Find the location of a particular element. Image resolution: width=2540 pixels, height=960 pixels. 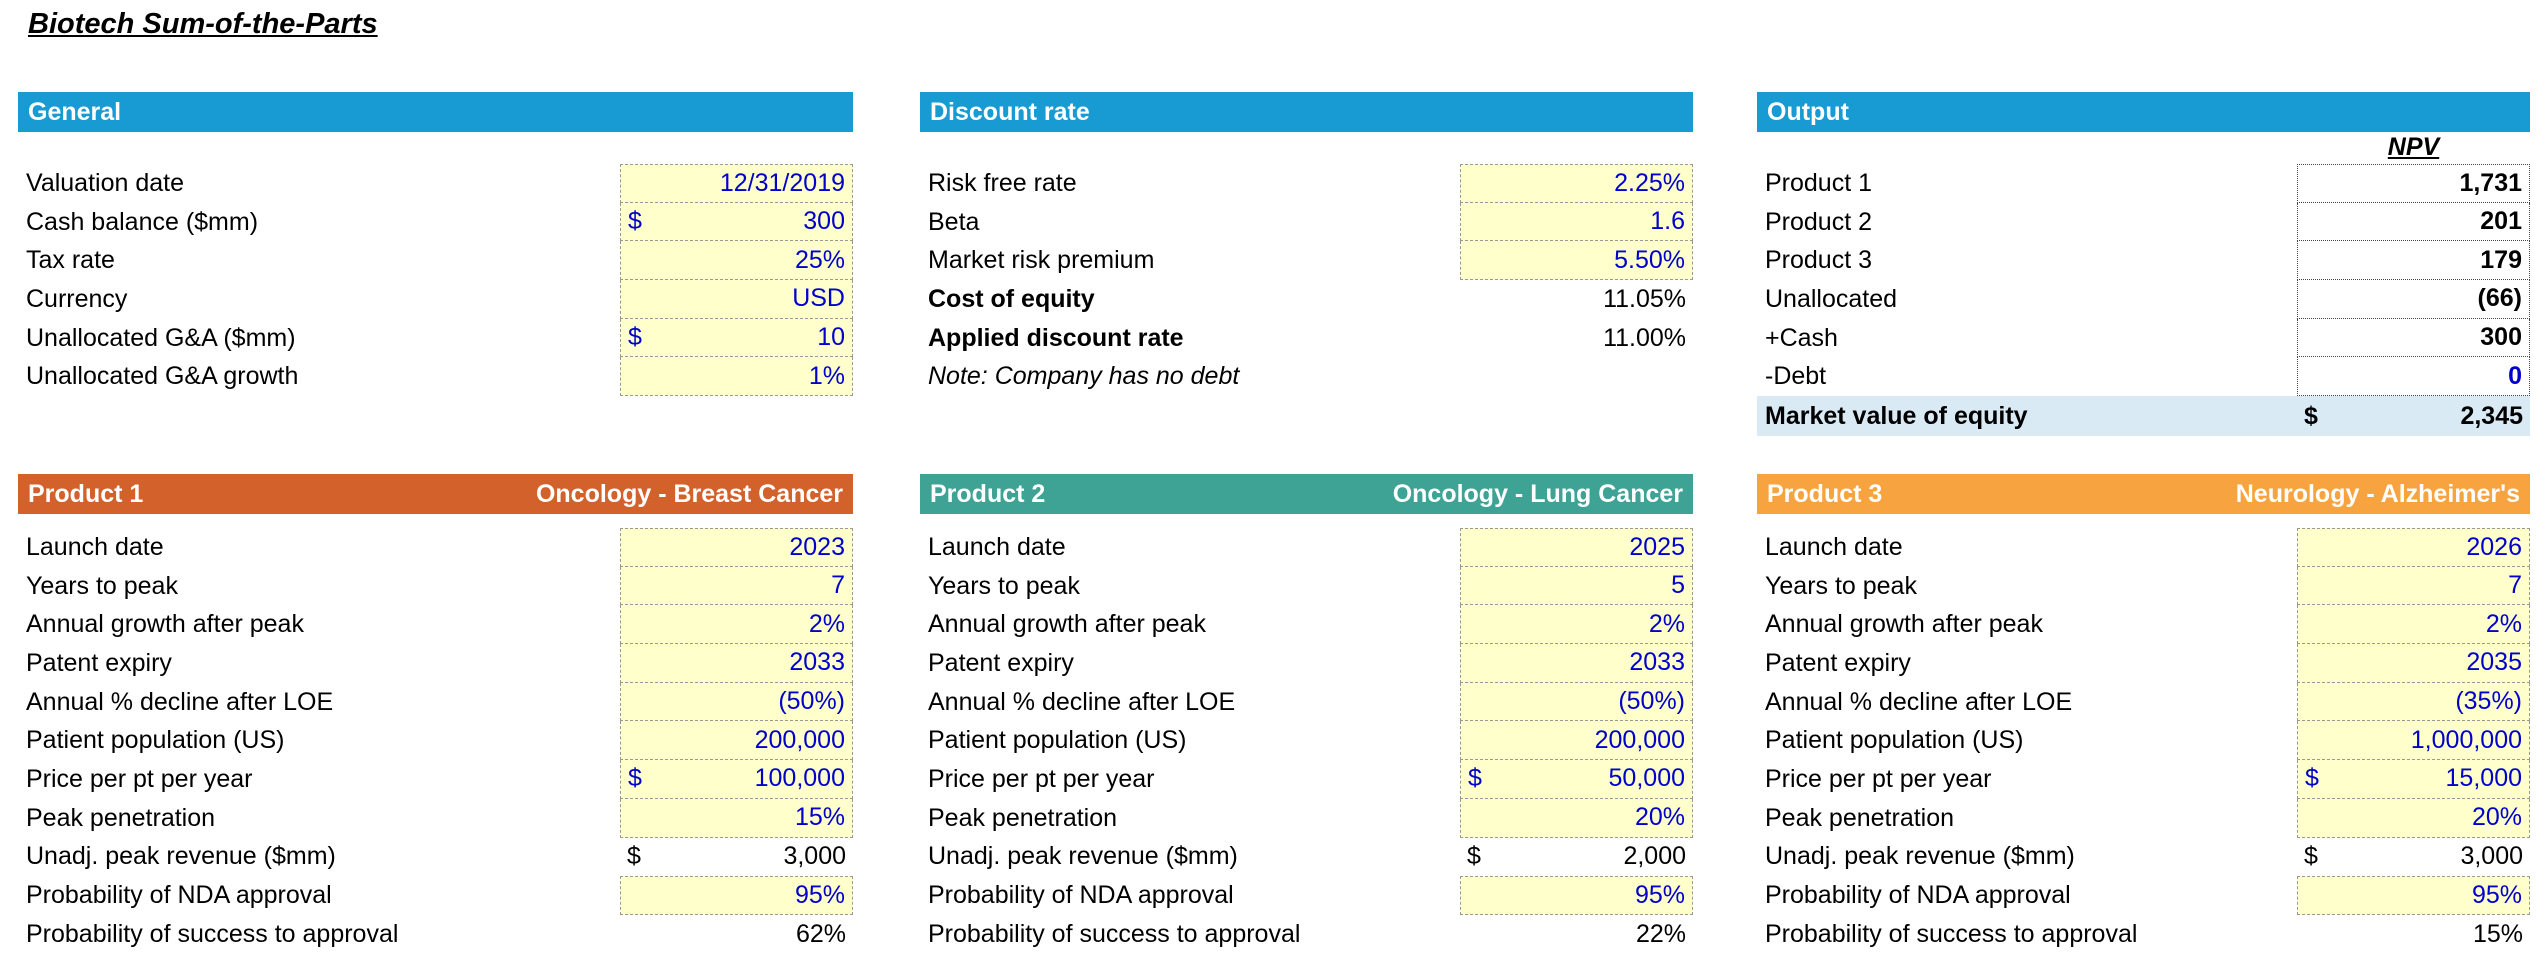

note-text: Note: Company has no debt is located at coordinates (1084, 376).